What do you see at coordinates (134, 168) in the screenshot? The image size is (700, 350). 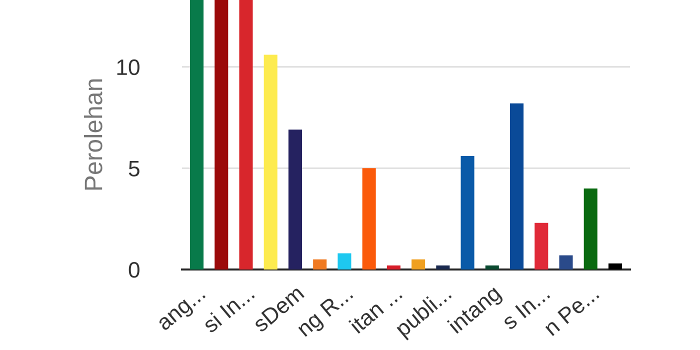 I see `y-tick-label: 5` at bounding box center [134, 168].